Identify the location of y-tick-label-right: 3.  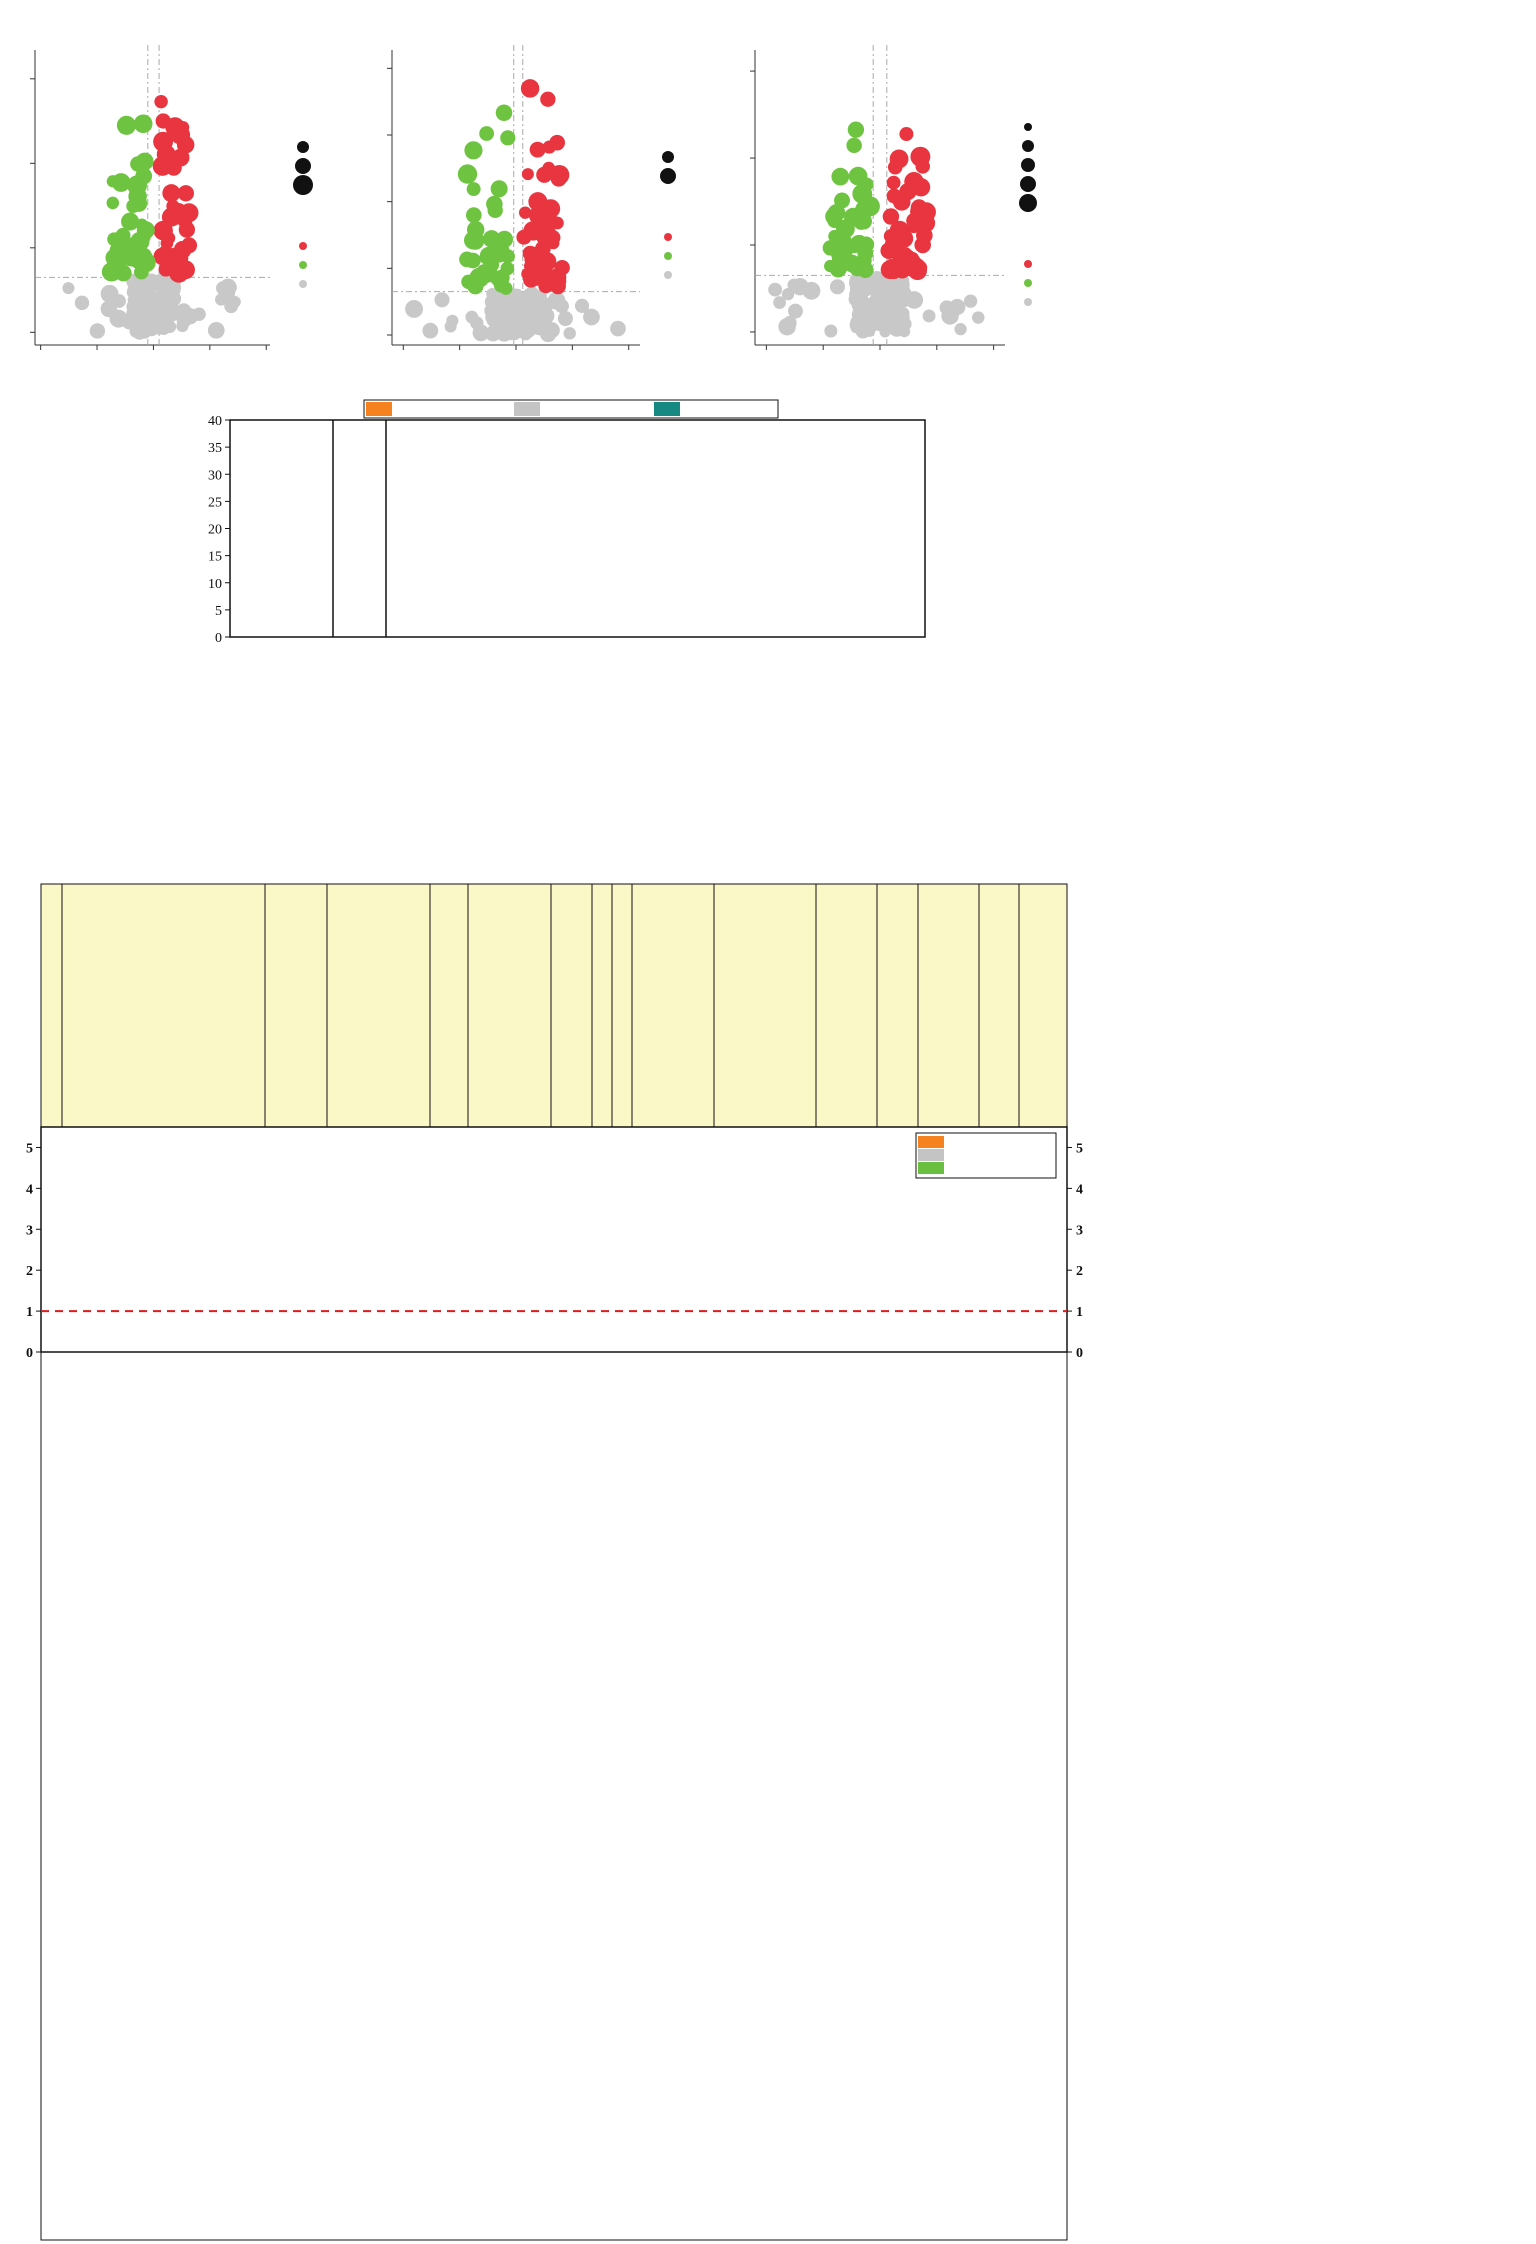
(1079, 1230).